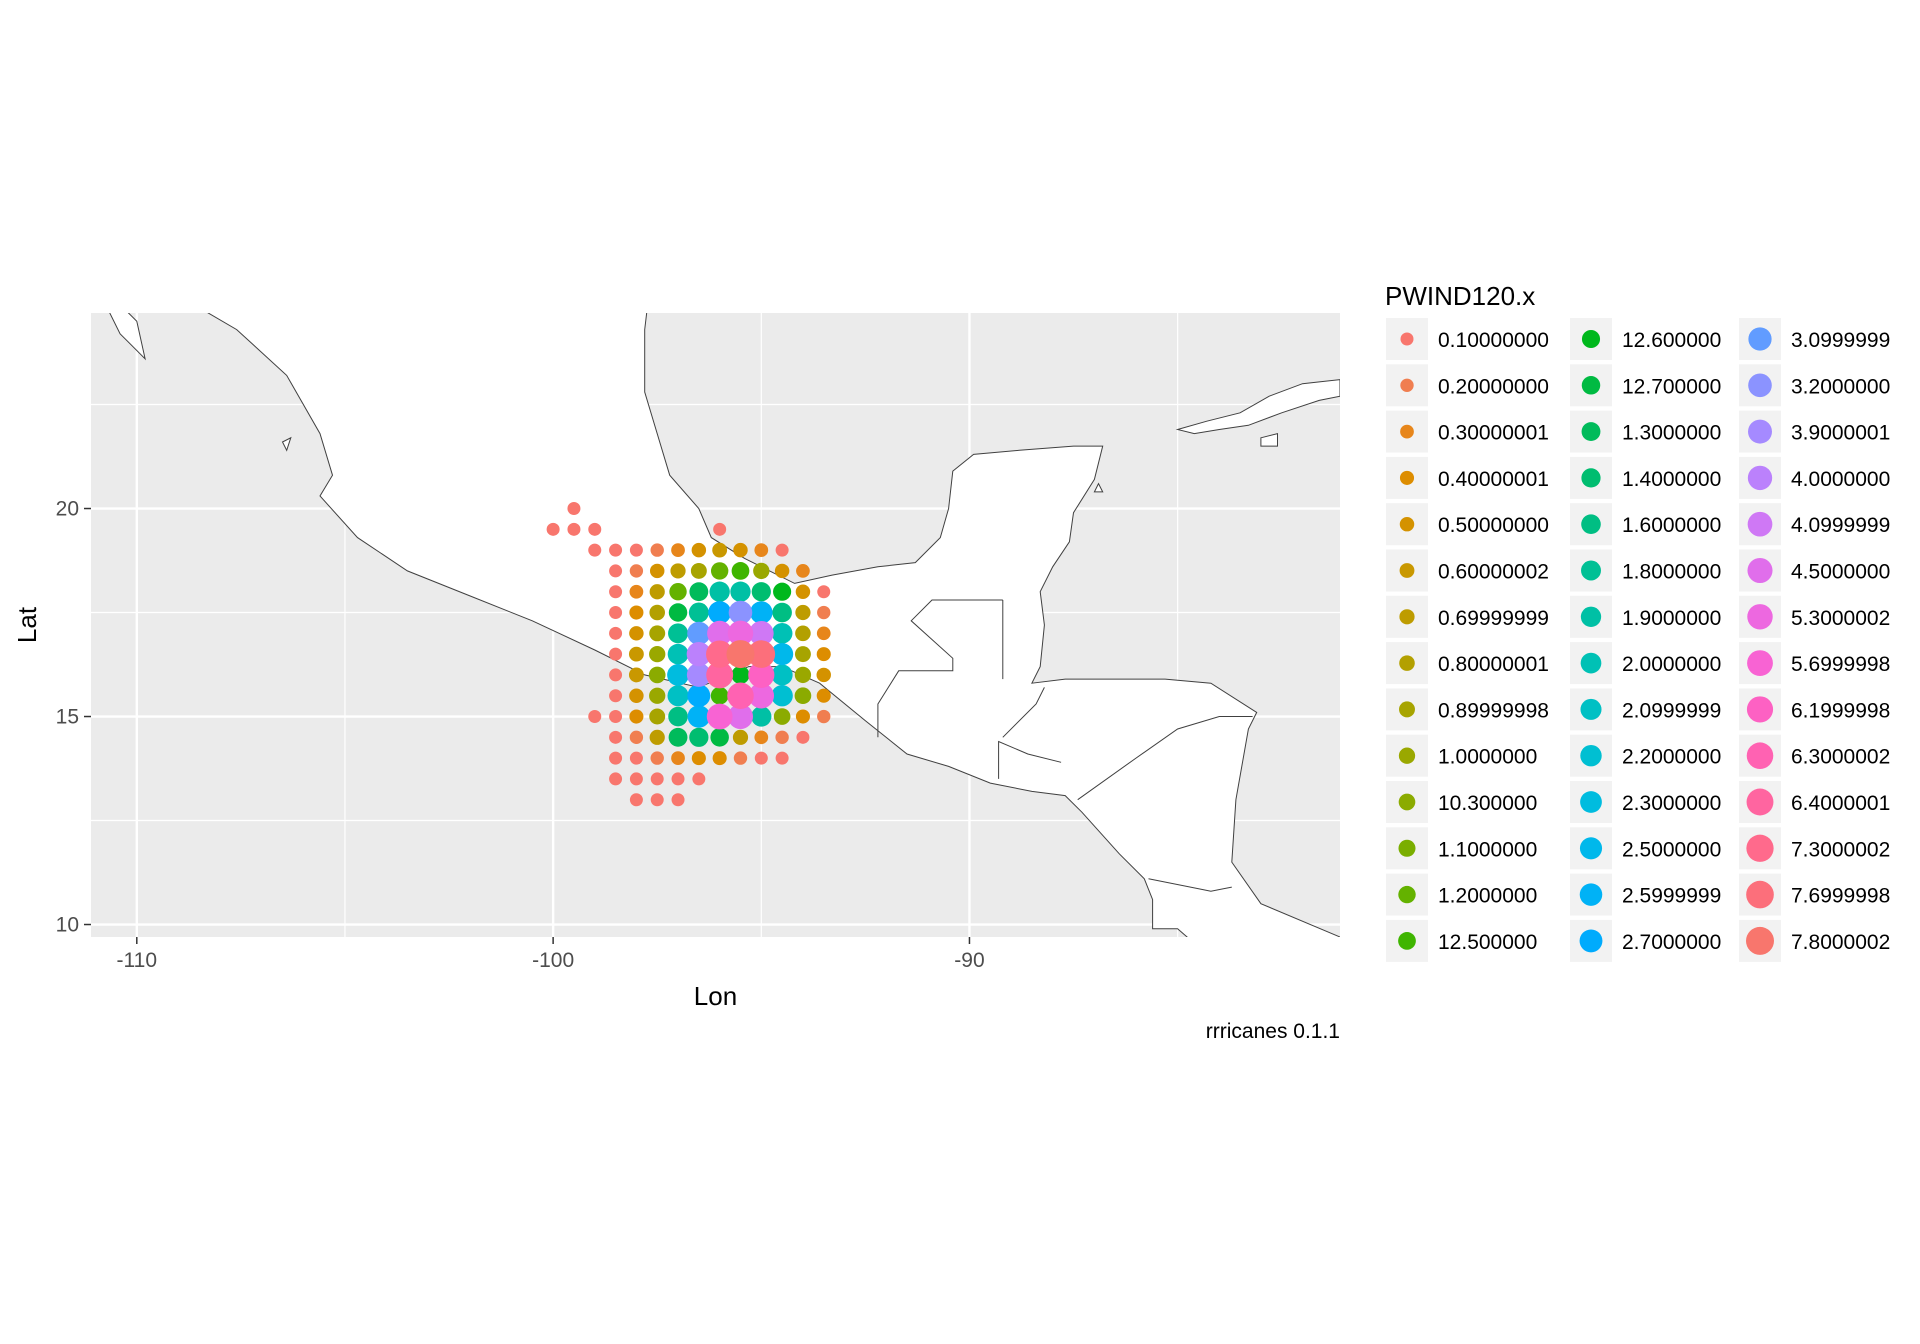  Describe the element at coordinates (1671, 340) in the screenshot. I see `legend-label: 12.600000` at that location.